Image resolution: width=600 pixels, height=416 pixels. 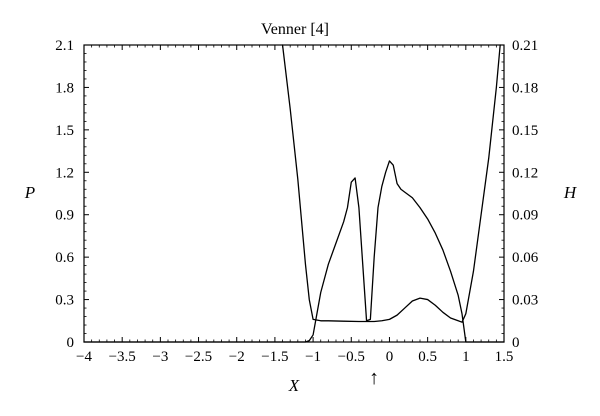 What do you see at coordinates (525, 216) in the screenshot?
I see `y-right-tick-label: 0.09` at bounding box center [525, 216].